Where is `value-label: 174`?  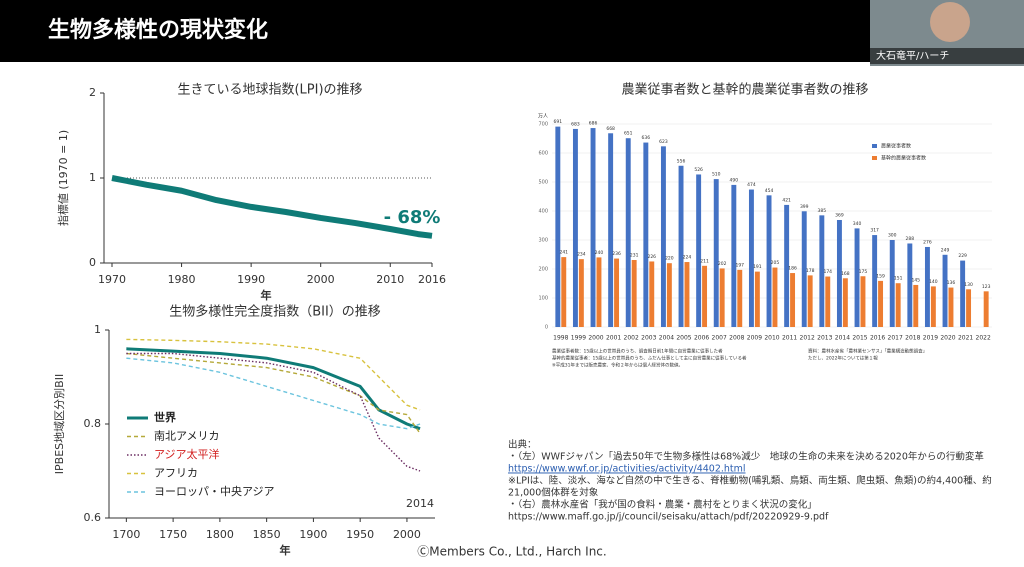
value-label: 174 is located at coordinates (827, 272).